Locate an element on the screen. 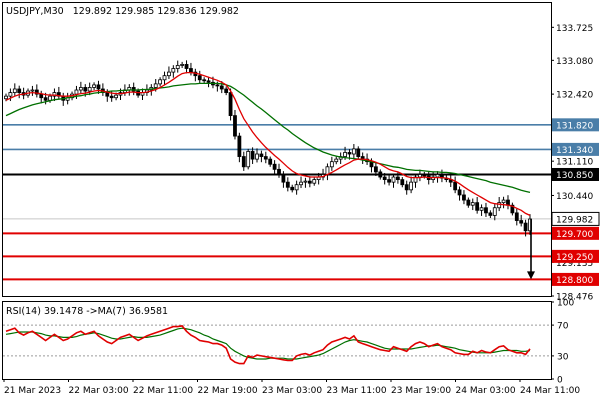 Image resolution: width=600 pixels, height=400 pixels. price-axis-label: 133.725 is located at coordinates (574, 29).